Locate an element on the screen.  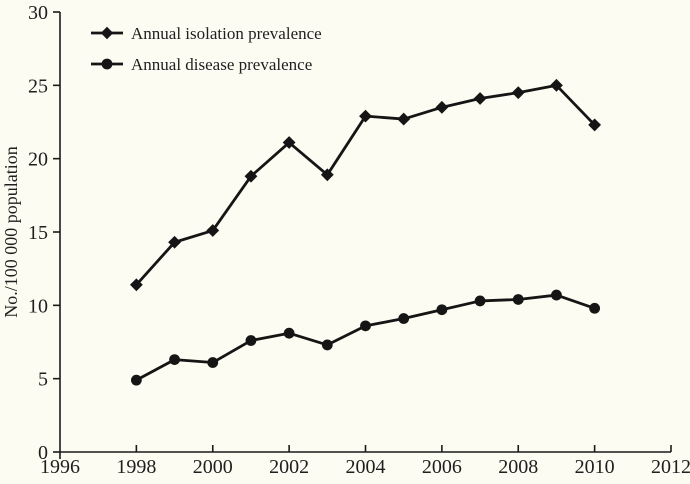
x-tick-label: 2008 is located at coordinates (518, 467).